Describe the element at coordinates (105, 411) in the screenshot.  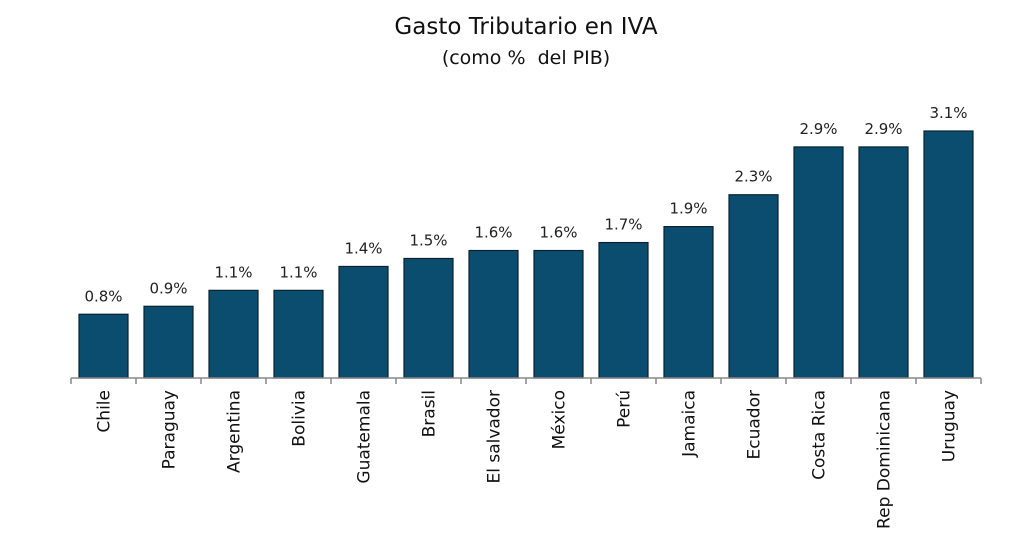
I see `x-tick-label: Chile` at that location.